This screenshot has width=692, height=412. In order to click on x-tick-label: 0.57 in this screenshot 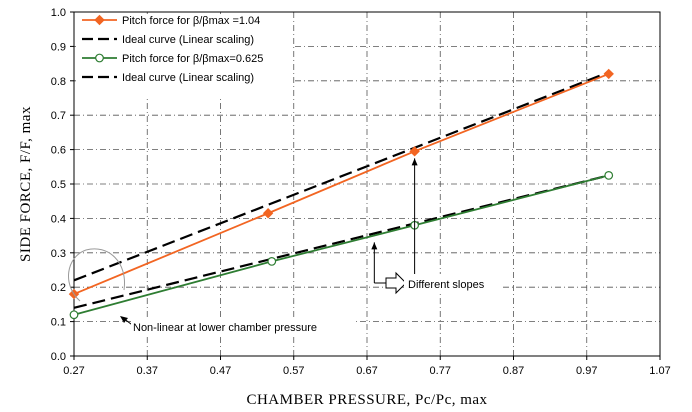, I will do `click(293, 371)`.